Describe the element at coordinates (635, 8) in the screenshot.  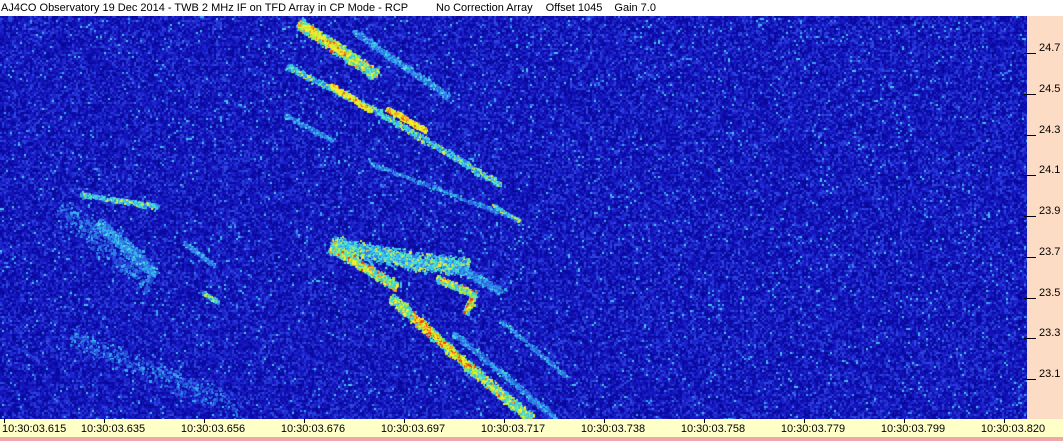
I see `status-gain: Gain 7.0` at that location.